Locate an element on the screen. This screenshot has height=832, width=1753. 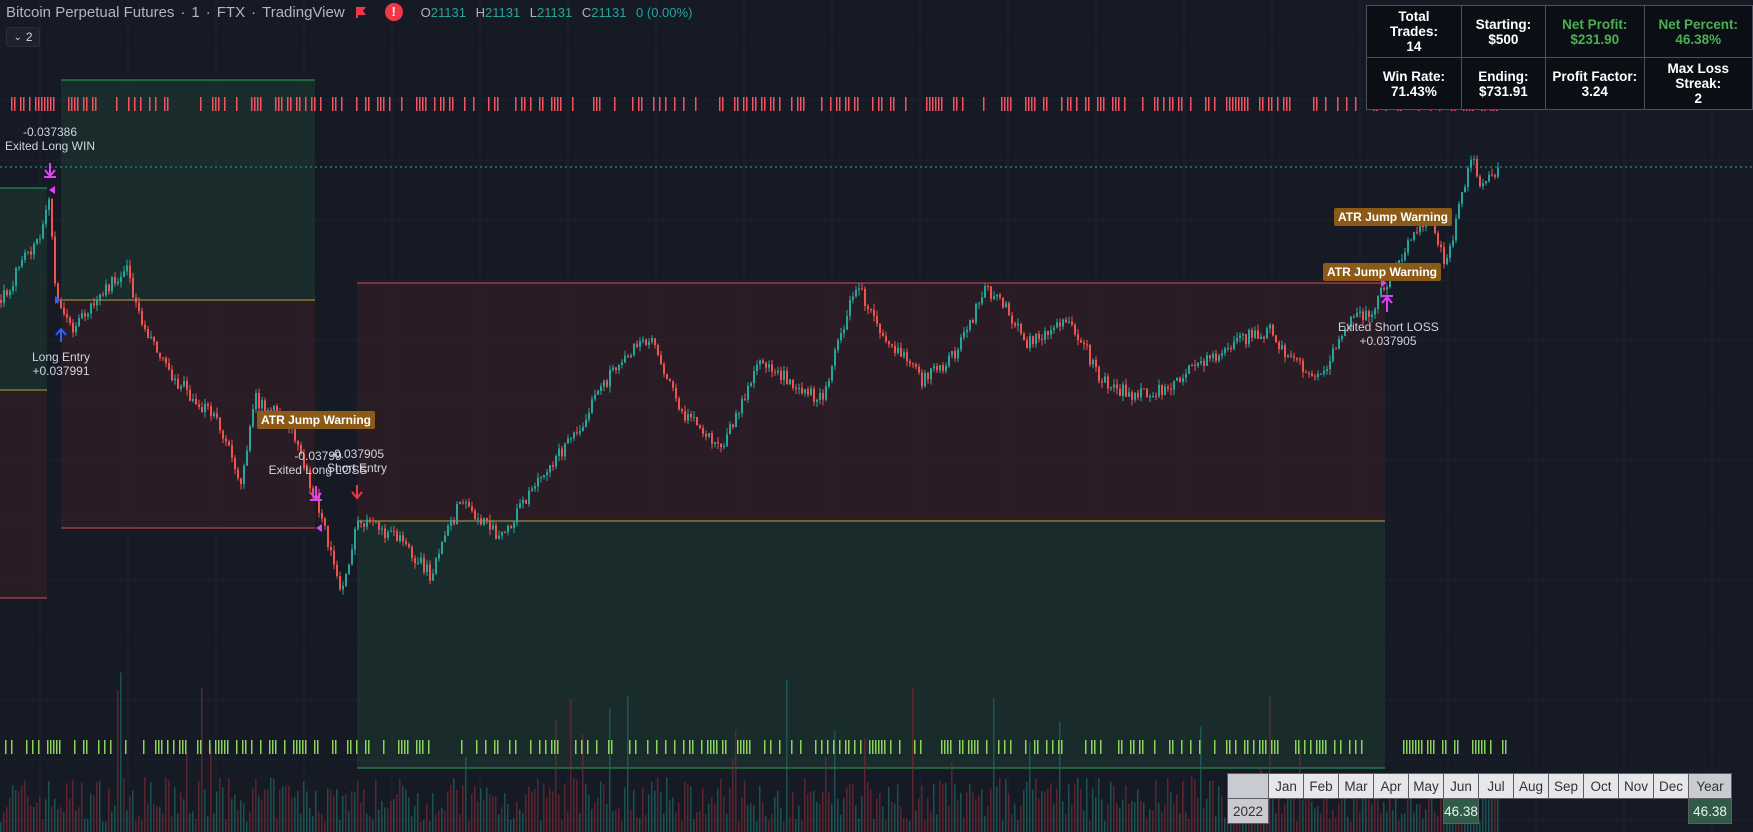
month-header-sep: Sep is located at coordinates (1566, 786).